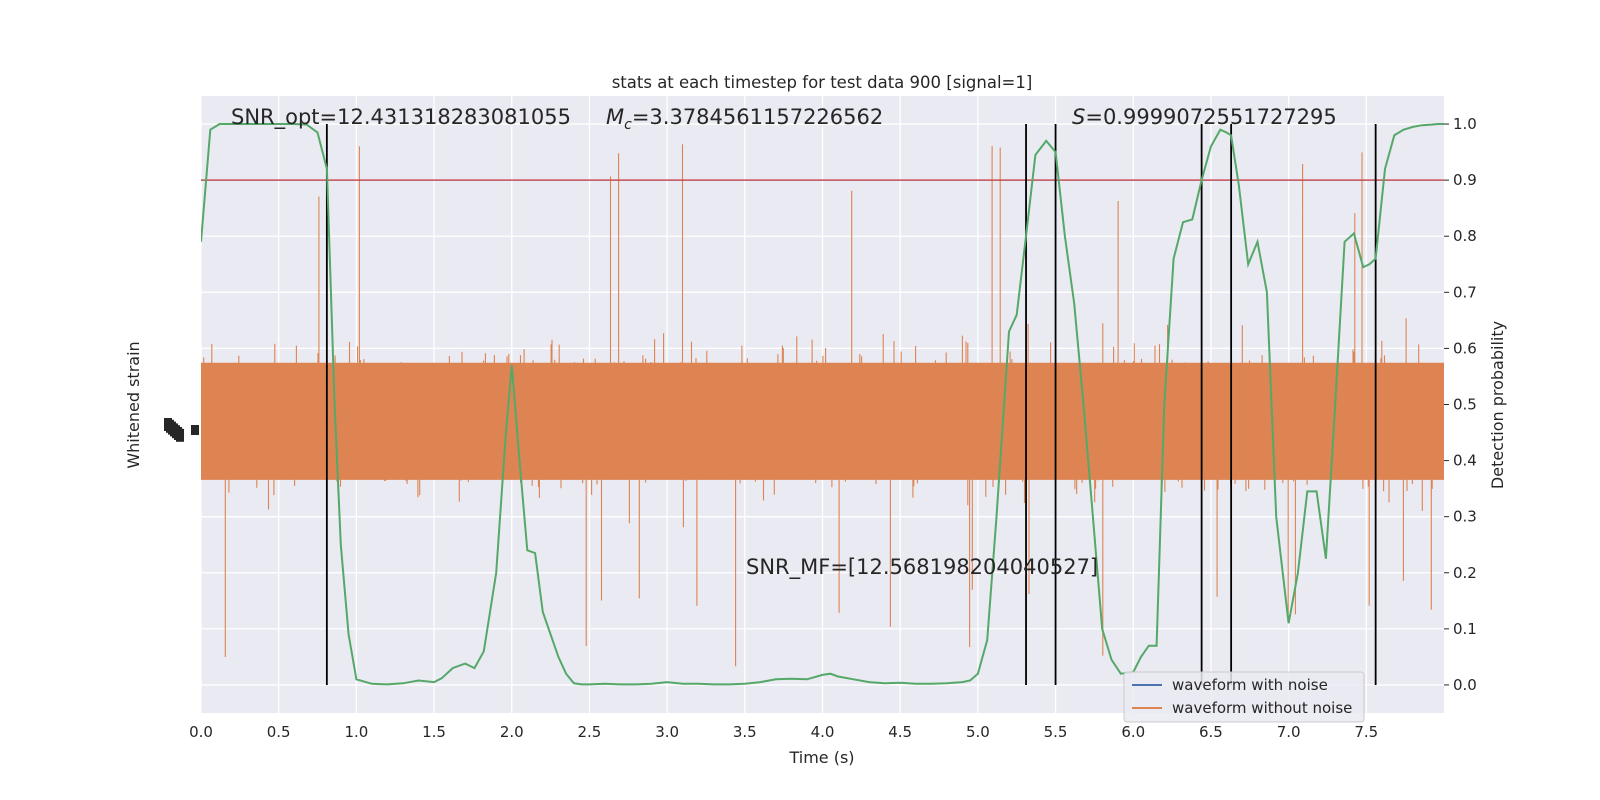 The image size is (1600, 800). Describe the element at coordinates (1465, 124) in the screenshot. I see `y-tick-label: 1.0` at that location.